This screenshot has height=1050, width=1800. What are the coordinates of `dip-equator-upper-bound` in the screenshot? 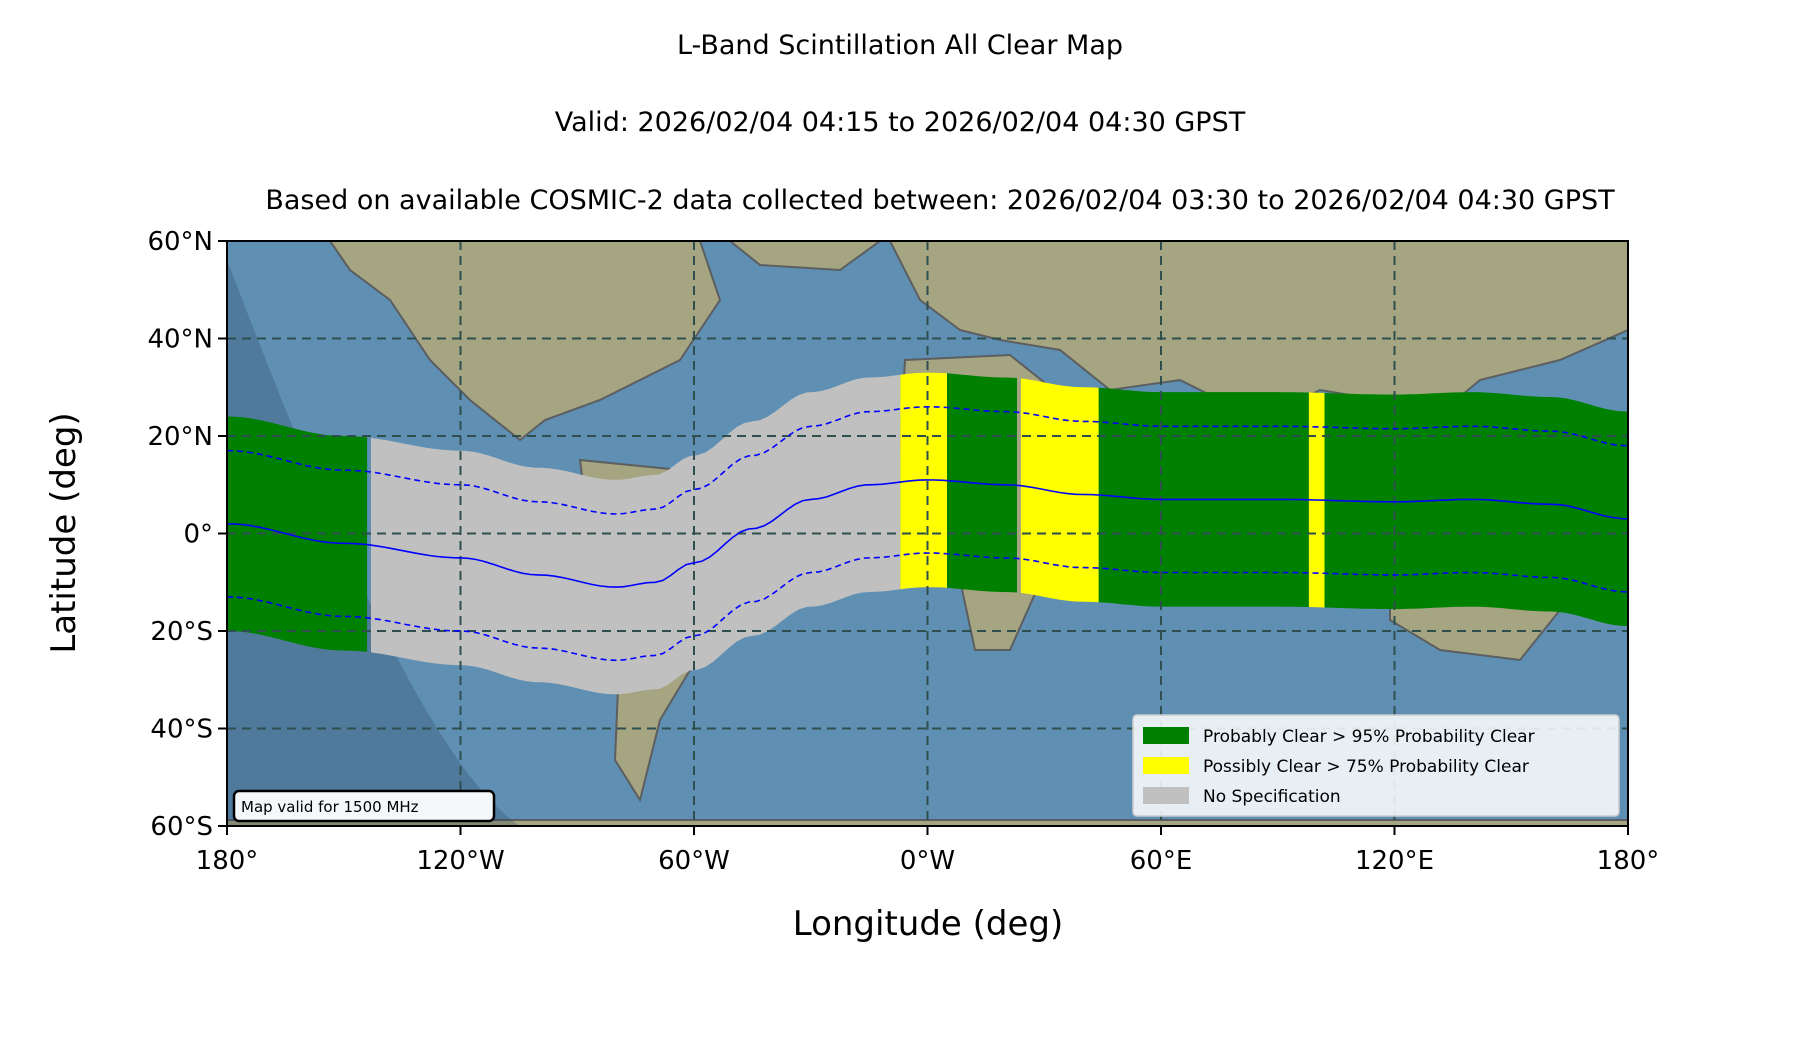 It's located at (927, 460).